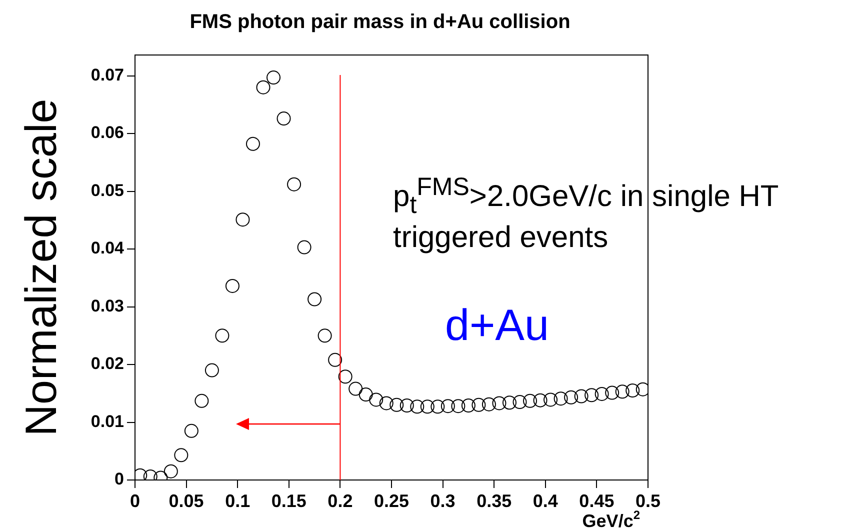 The width and height of the screenshot is (846, 532). I want to click on x-tick-label: 0.3, so click(443, 500).